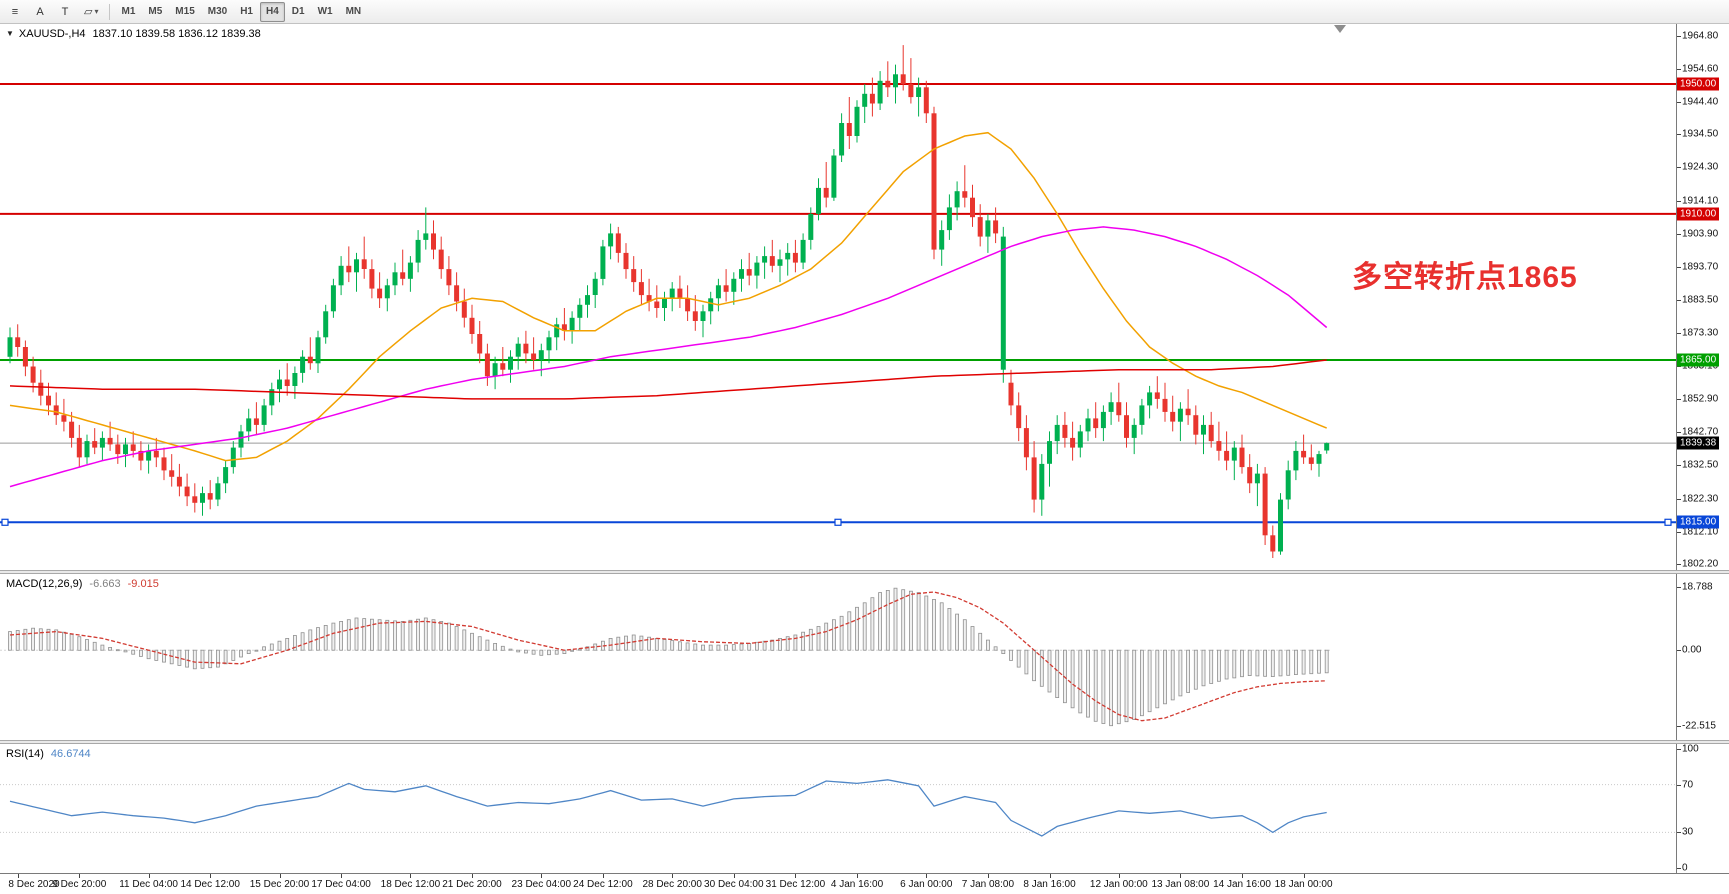 This screenshot has height=894, width=1729. I want to click on price-tick-label: 1914.10, so click(1700, 201).